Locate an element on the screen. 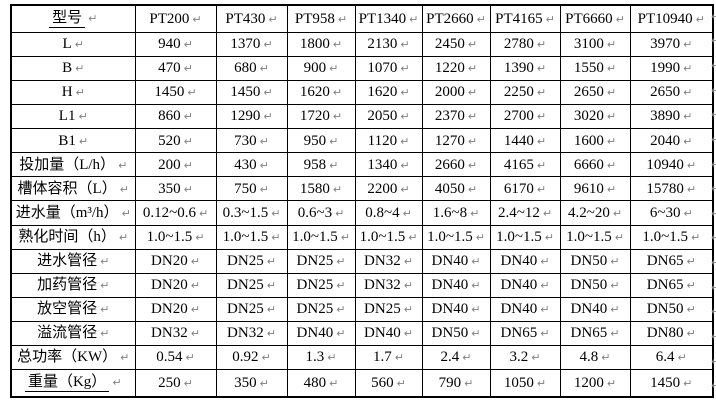 The width and height of the screenshot is (716, 405). value-cell: 1390 ↵ is located at coordinates (525, 69).